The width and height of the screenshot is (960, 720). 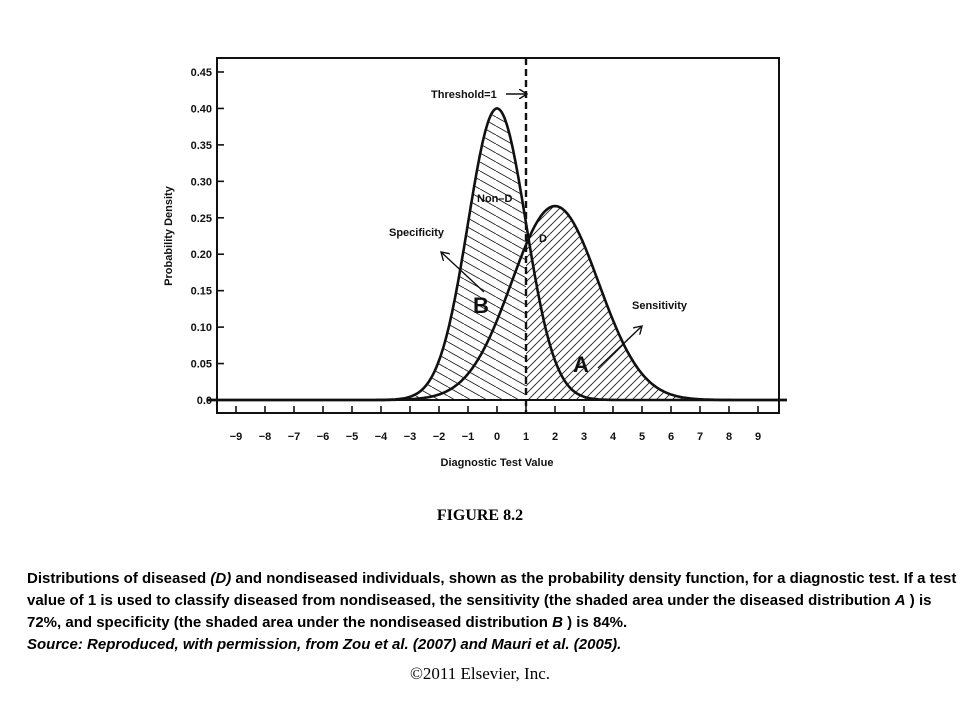 I want to click on x-tick-label: 5, so click(x=642, y=437).